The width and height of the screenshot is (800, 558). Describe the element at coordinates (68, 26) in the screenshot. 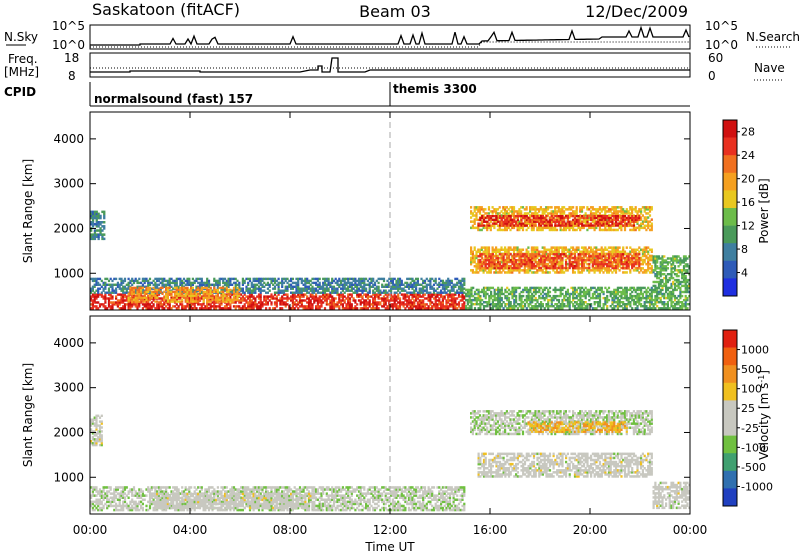

I see `noise-left-tick-top: 10^5` at that location.